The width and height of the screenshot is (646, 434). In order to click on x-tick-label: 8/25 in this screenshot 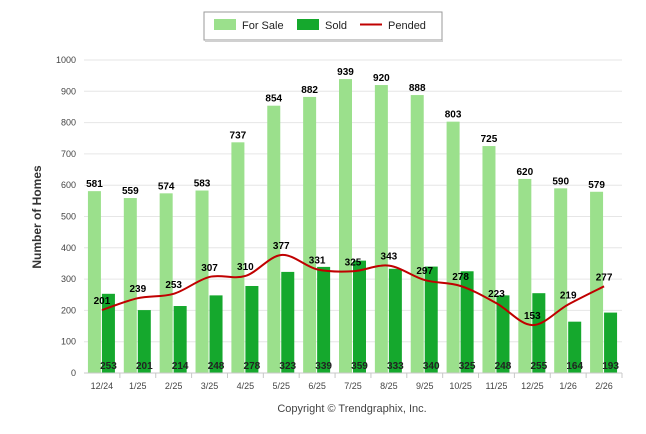, I will do `click(389, 386)`.